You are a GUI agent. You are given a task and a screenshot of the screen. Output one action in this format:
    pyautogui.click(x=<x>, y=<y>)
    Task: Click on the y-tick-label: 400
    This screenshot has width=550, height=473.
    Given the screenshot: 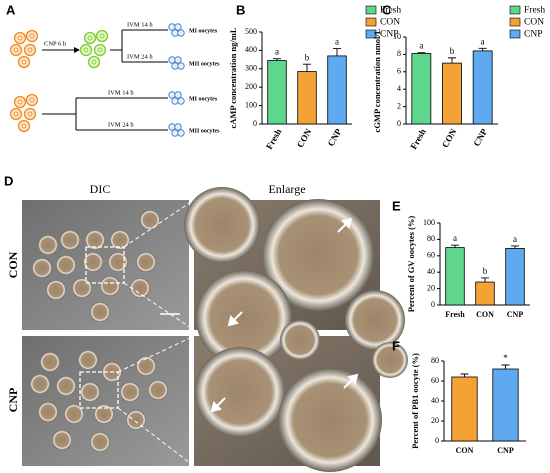 What is the action you would take?
    pyautogui.click(x=251, y=49)
    